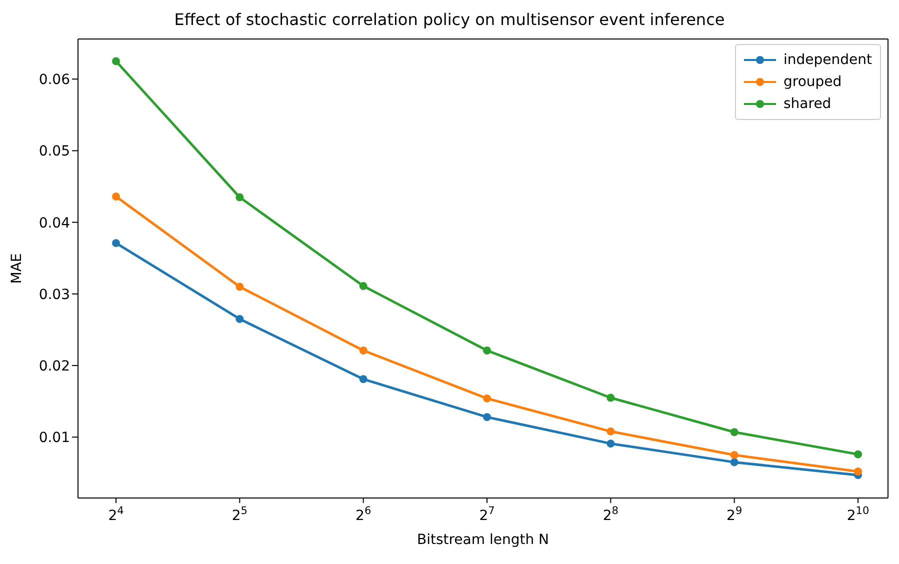 Image resolution: width=899 pixels, height=564 pixels. What do you see at coordinates (808, 104) in the screenshot?
I see `legend-label: shared` at bounding box center [808, 104].